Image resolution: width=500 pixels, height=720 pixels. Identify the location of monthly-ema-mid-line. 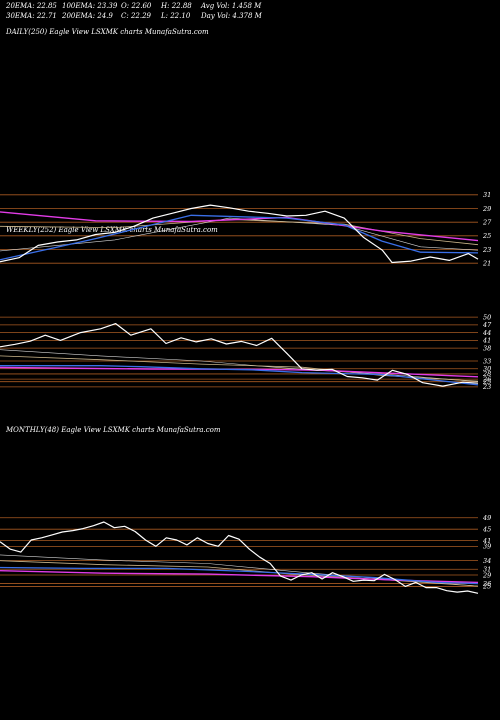
(239, 573).